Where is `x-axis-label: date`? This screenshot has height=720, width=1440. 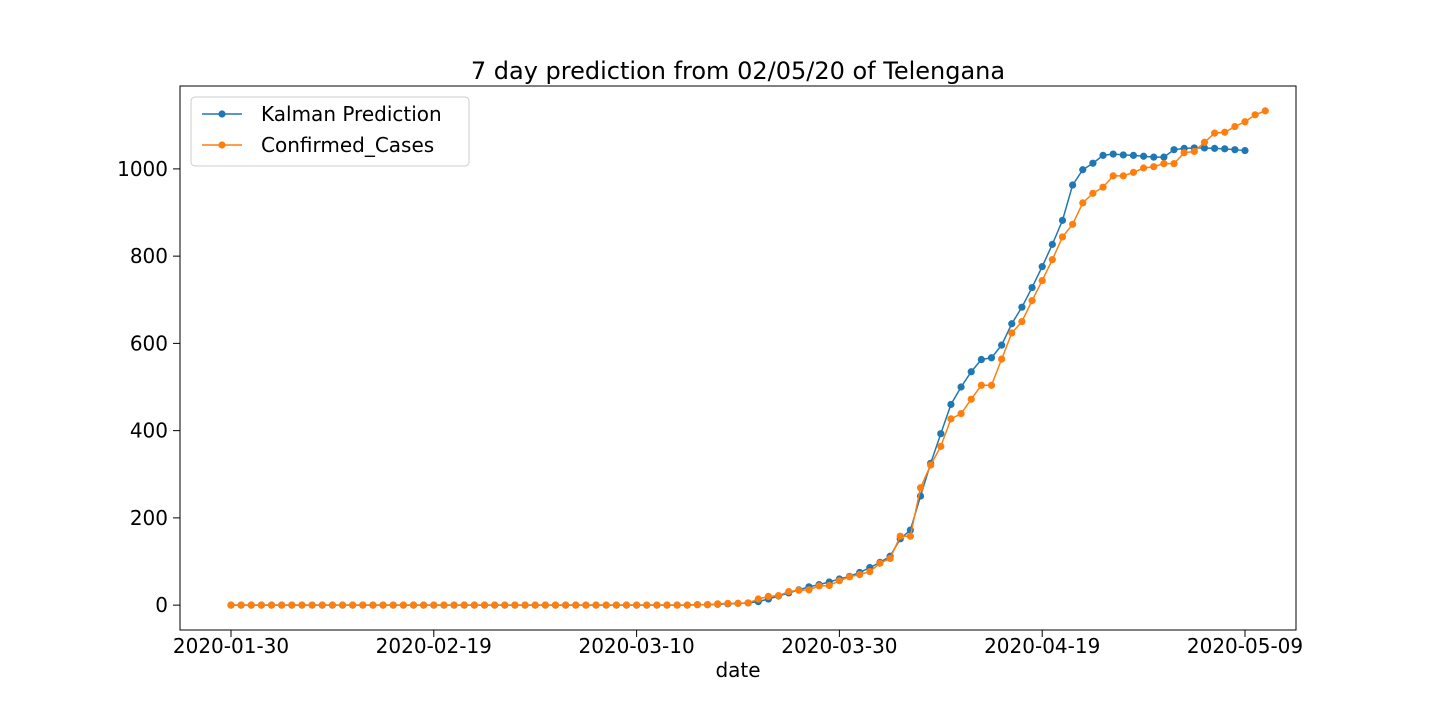
x-axis-label: date is located at coordinates (737, 670).